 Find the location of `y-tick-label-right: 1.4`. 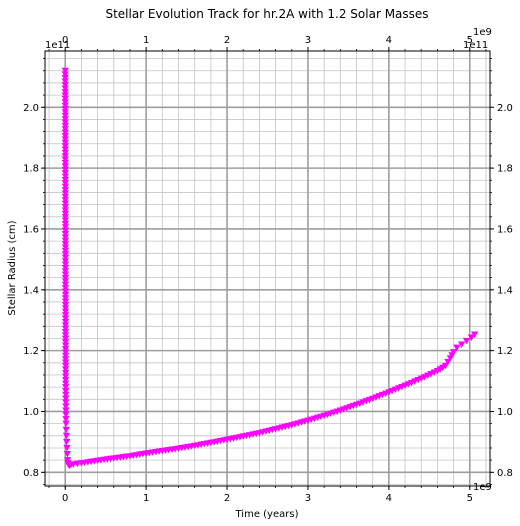

y-tick-label-right: 1.4 is located at coordinates (505, 290).